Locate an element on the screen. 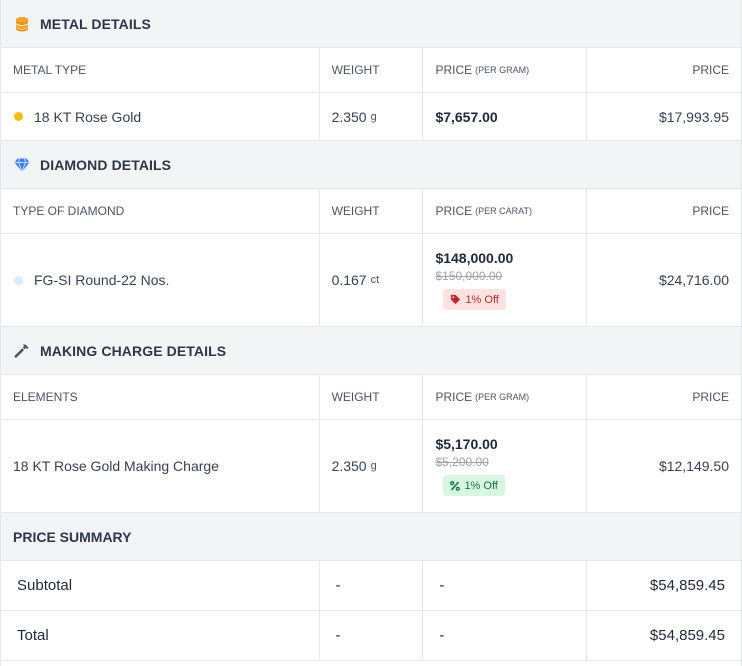 The image size is (742, 666). summary-row-total: Total - - $54,859.45 is located at coordinates (371, 636).